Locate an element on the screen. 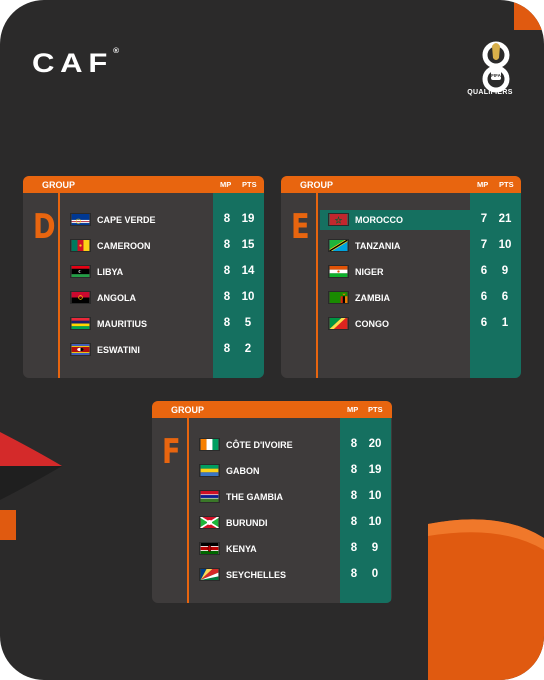  group-d-header: GROUP MP PTS is located at coordinates (143, 184).